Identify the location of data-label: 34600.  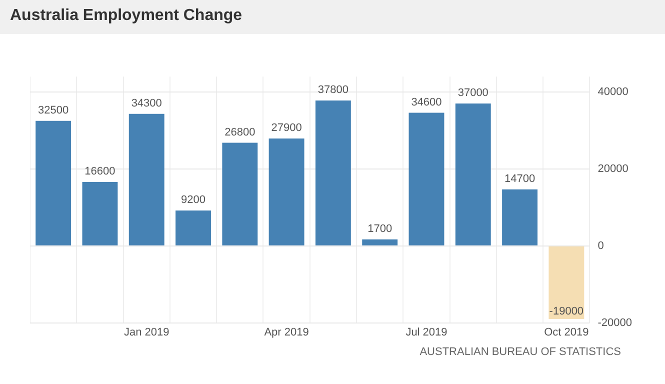
(426, 102).